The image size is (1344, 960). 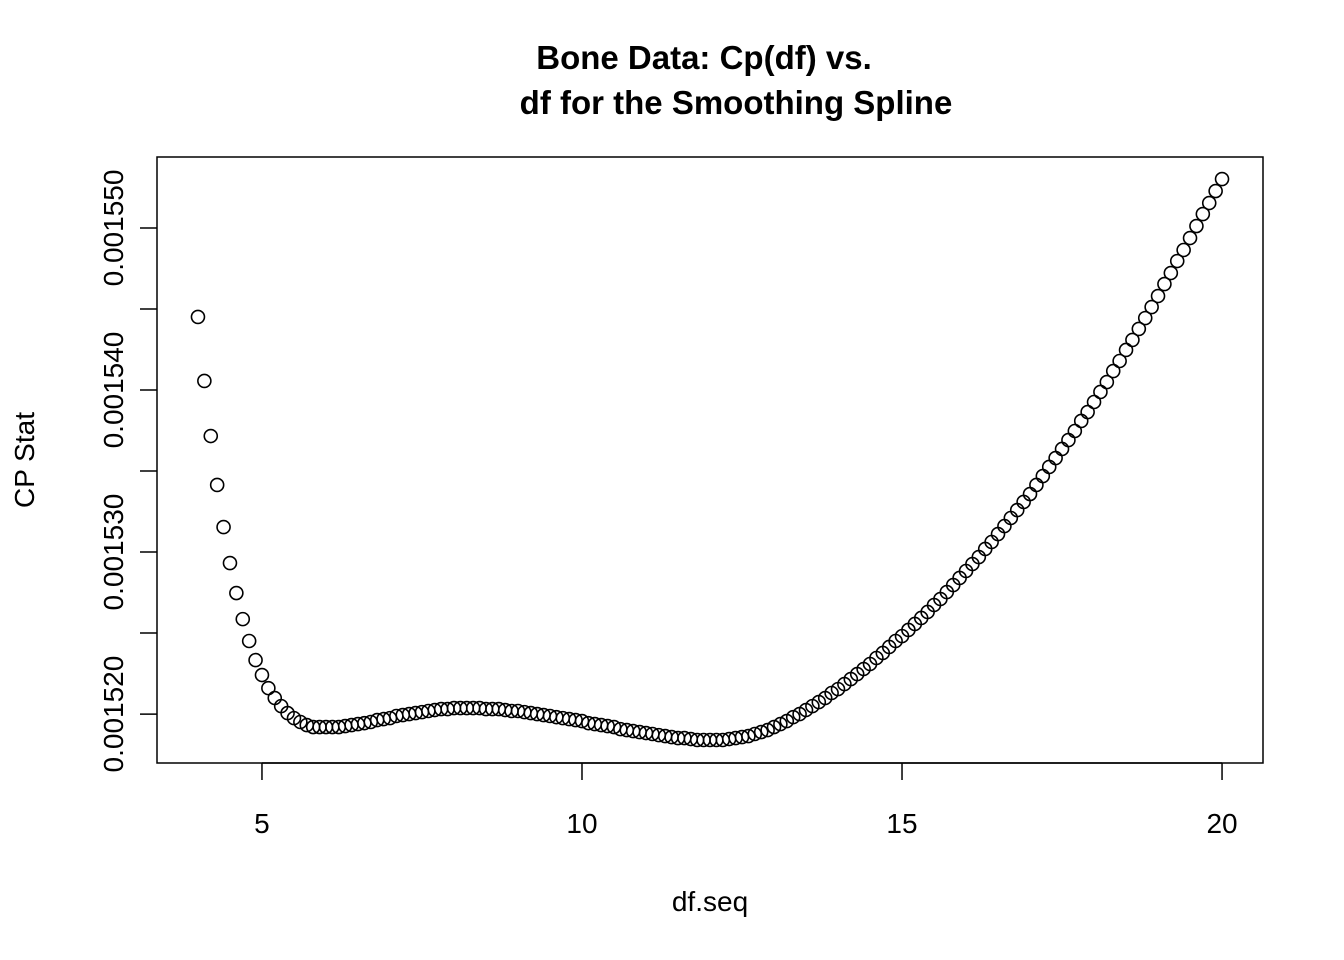 I want to click on chart-title: Bone Data: Cp(df) vs., so click(x=704, y=57).